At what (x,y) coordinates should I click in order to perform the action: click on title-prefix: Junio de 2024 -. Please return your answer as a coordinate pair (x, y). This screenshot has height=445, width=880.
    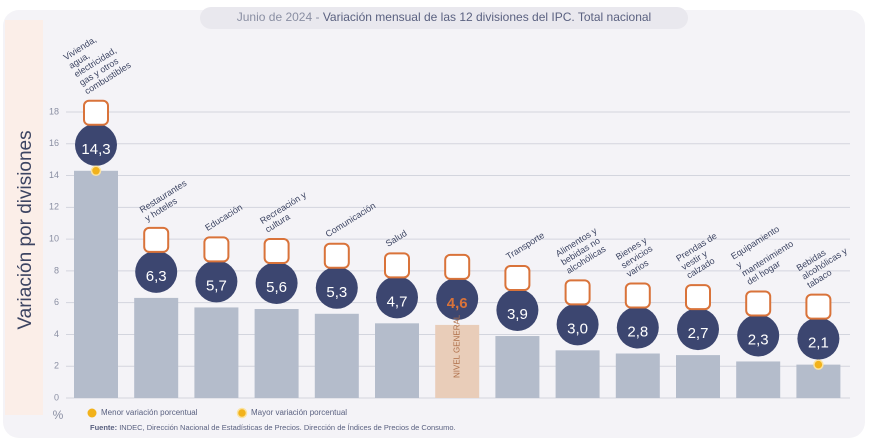
    Looking at the image, I should click on (280, 17).